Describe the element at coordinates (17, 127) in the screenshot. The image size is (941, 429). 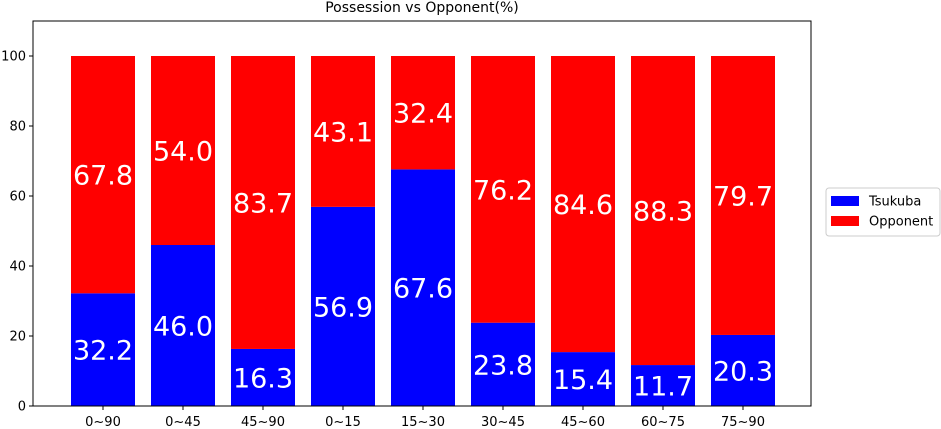
I see `y-tick-label-4: 80` at that location.